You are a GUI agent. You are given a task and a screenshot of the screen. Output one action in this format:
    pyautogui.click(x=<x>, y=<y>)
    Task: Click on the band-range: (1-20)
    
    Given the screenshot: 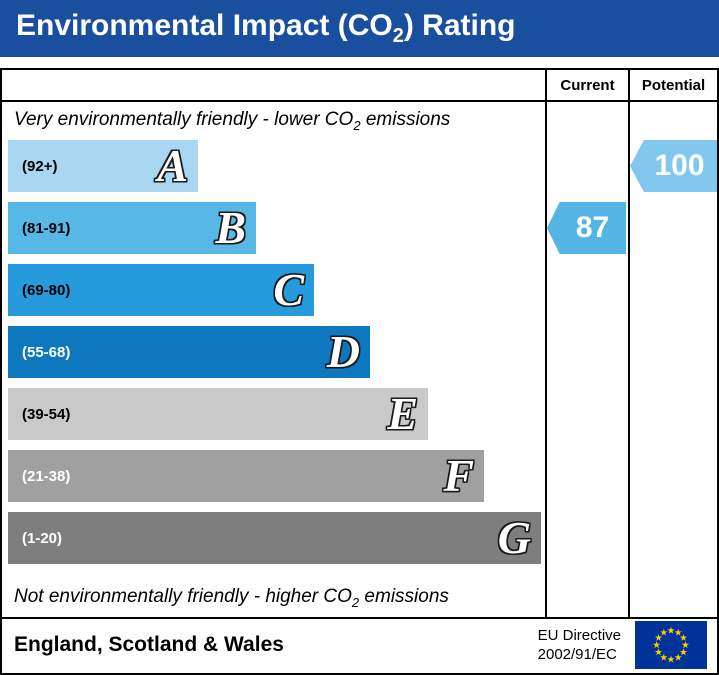 What is the action you would take?
    pyautogui.click(x=42, y=538)
    